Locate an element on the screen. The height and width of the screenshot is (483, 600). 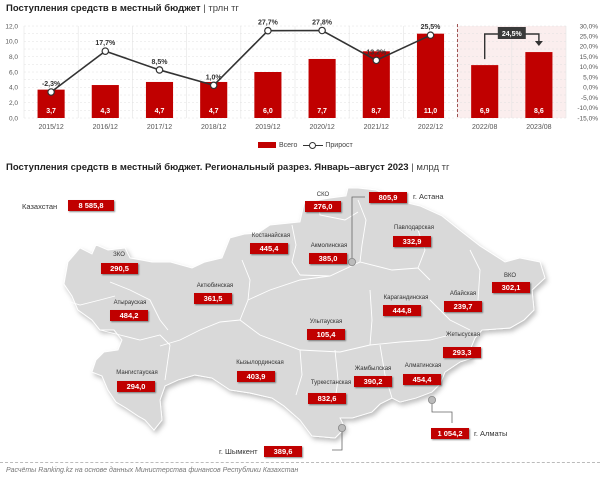
region-zko-name: ЗКО is located at coordinates (119, 255).